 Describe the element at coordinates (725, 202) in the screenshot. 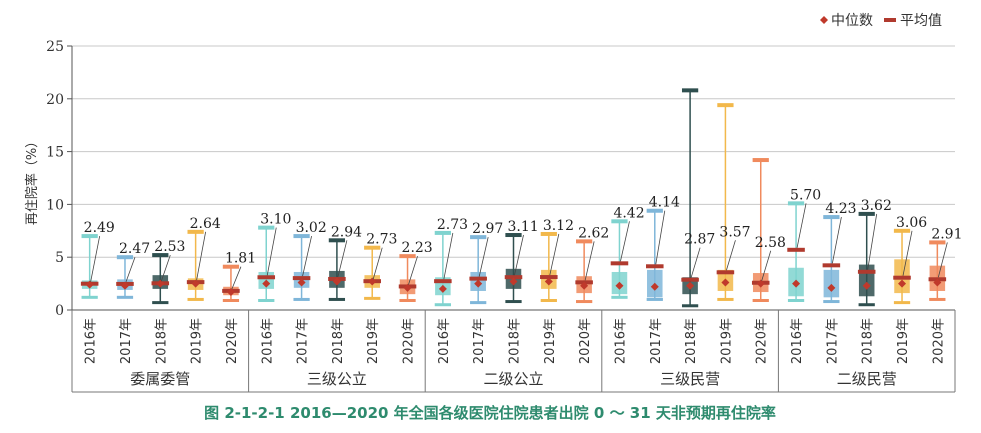

I see `box-三级民营-2019年` at that location.